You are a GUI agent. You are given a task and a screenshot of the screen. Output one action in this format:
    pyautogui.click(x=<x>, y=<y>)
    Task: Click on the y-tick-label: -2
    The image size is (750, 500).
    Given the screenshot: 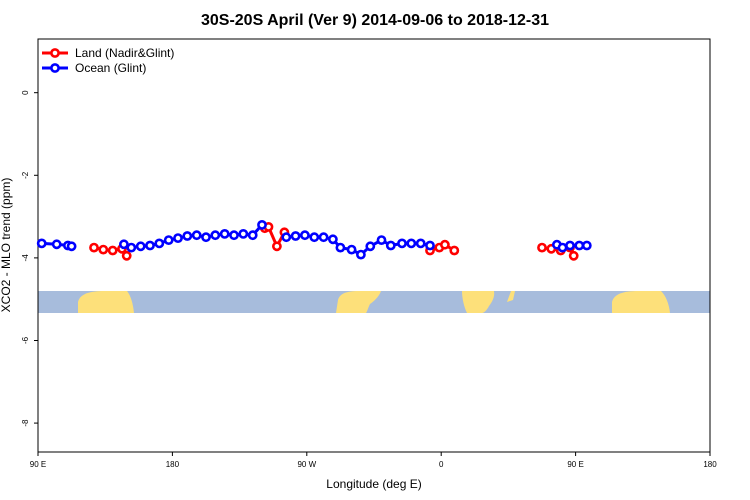 What is the action you would take?
    pyautogui.click(x=25, y=175)
    